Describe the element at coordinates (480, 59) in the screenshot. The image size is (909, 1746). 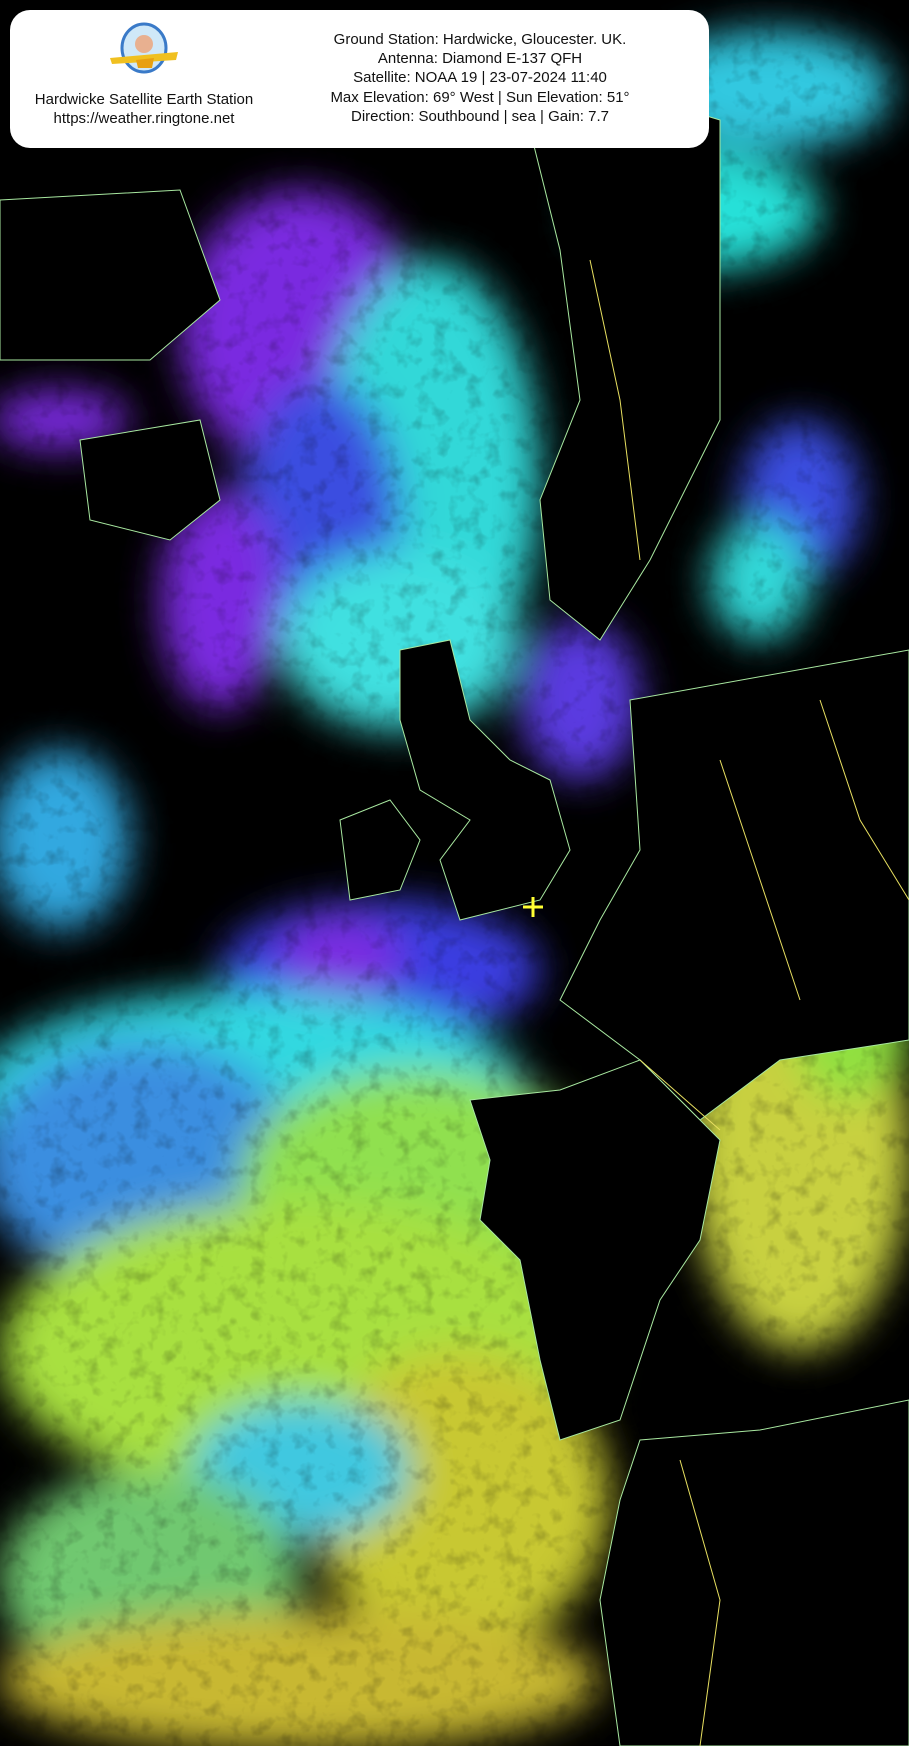
I see `antenna-line: Antenna: Diamond E-137 QFH` at that location.